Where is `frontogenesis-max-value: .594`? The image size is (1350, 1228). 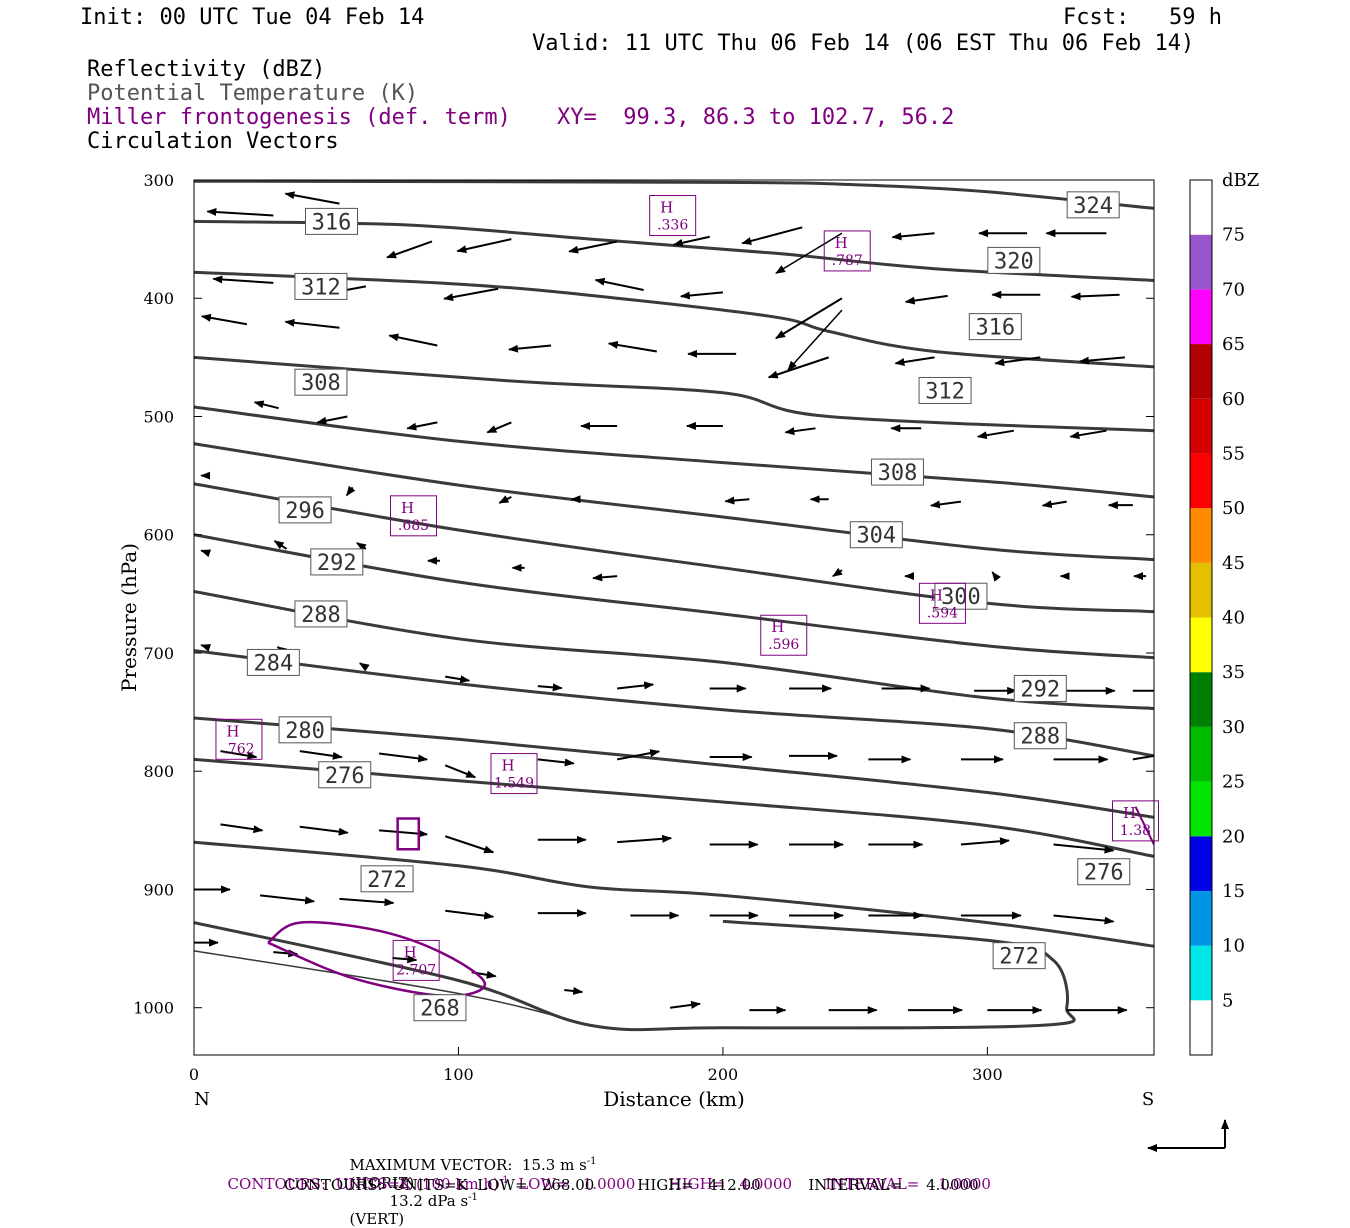
frontogenesis-max-value: .594 is located at coordinates (942, 613).